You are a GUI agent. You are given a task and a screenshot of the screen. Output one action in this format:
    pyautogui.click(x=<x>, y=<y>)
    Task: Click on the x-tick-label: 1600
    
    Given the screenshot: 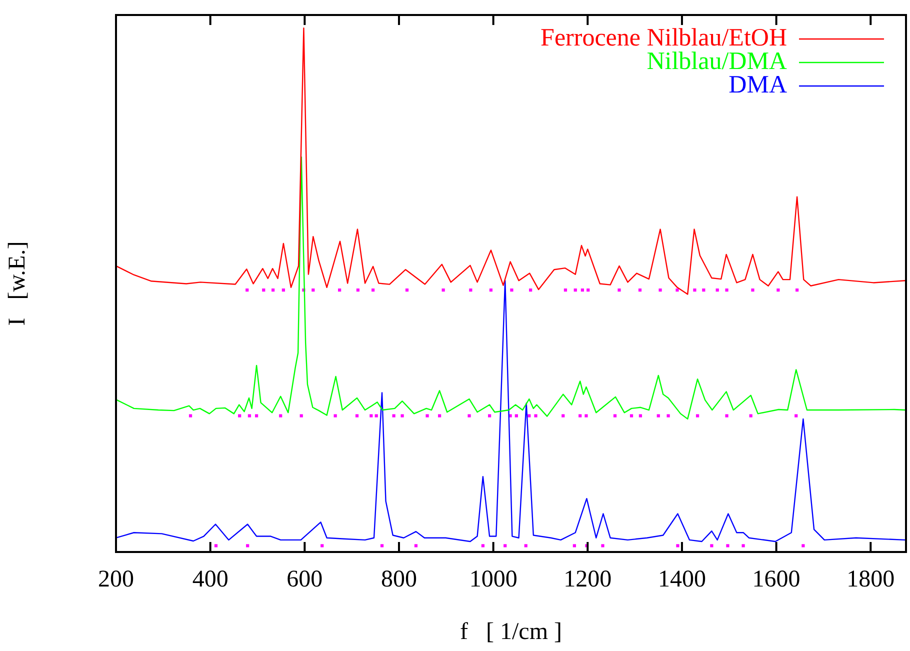 What is the action you would take?
    pyautogui.click(x=776, y=579)
    